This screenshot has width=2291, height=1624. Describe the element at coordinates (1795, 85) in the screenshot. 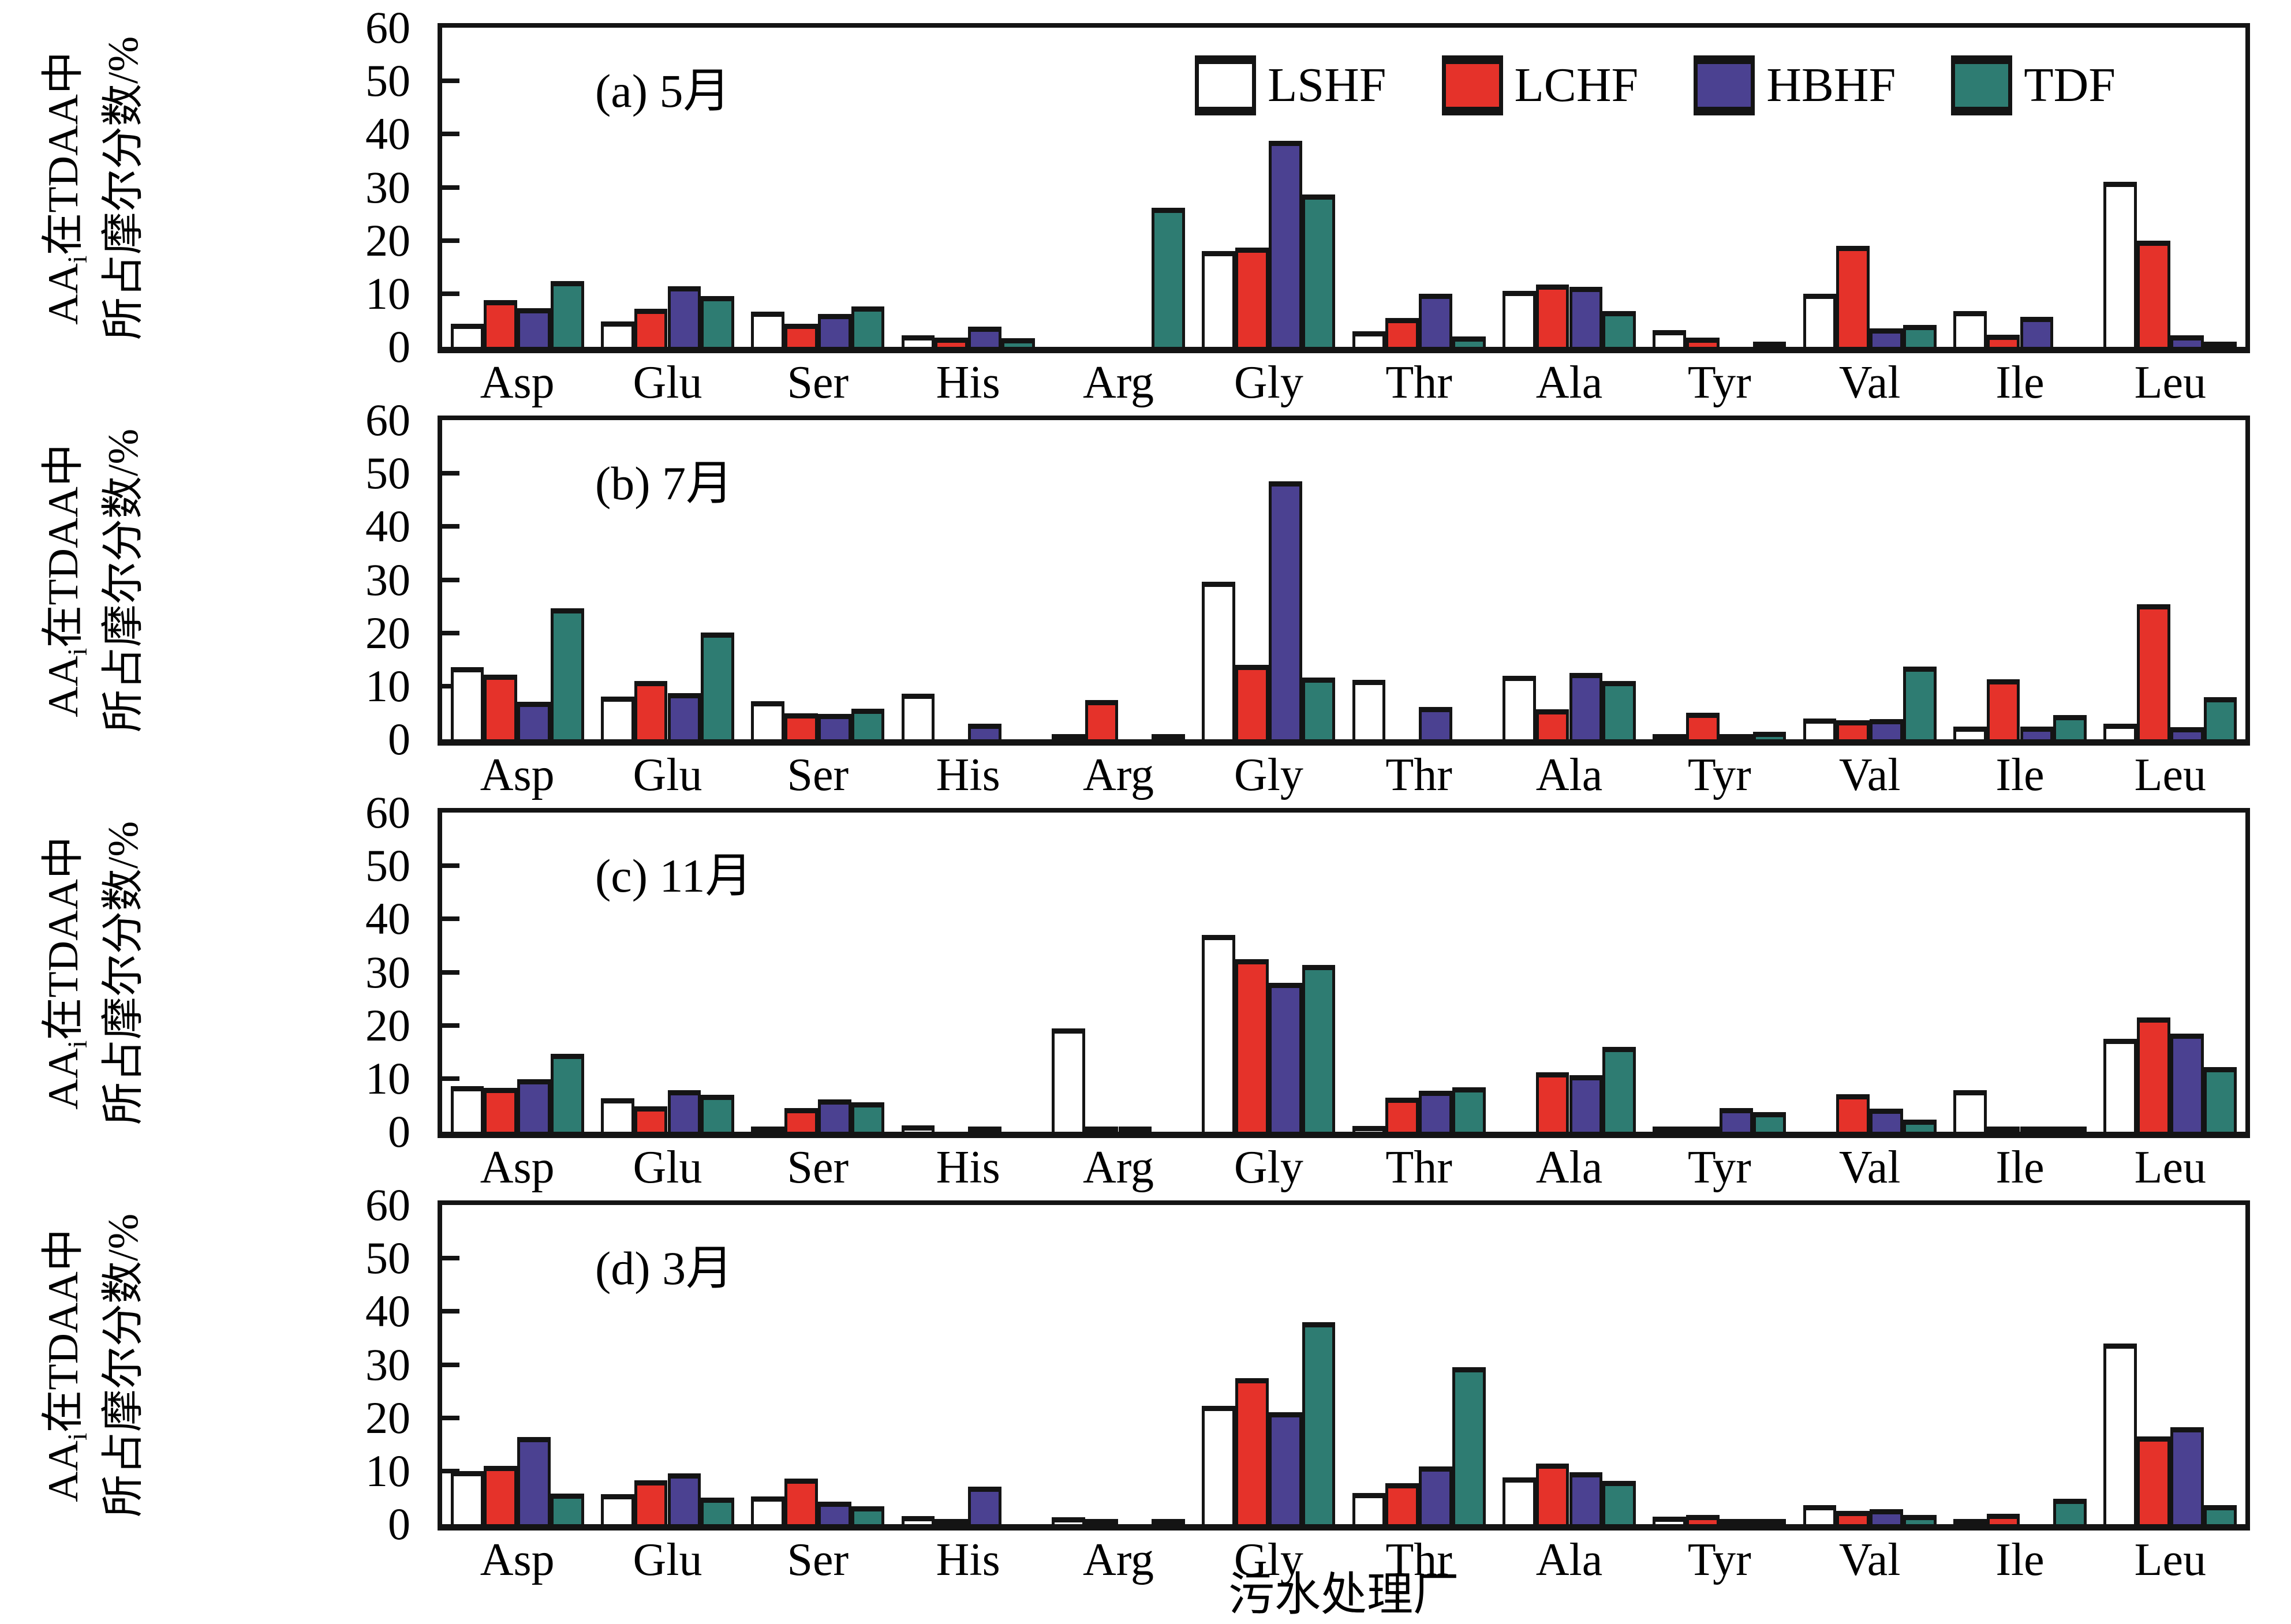

I see `legend-entry-hbhf: HBHF` at that location.